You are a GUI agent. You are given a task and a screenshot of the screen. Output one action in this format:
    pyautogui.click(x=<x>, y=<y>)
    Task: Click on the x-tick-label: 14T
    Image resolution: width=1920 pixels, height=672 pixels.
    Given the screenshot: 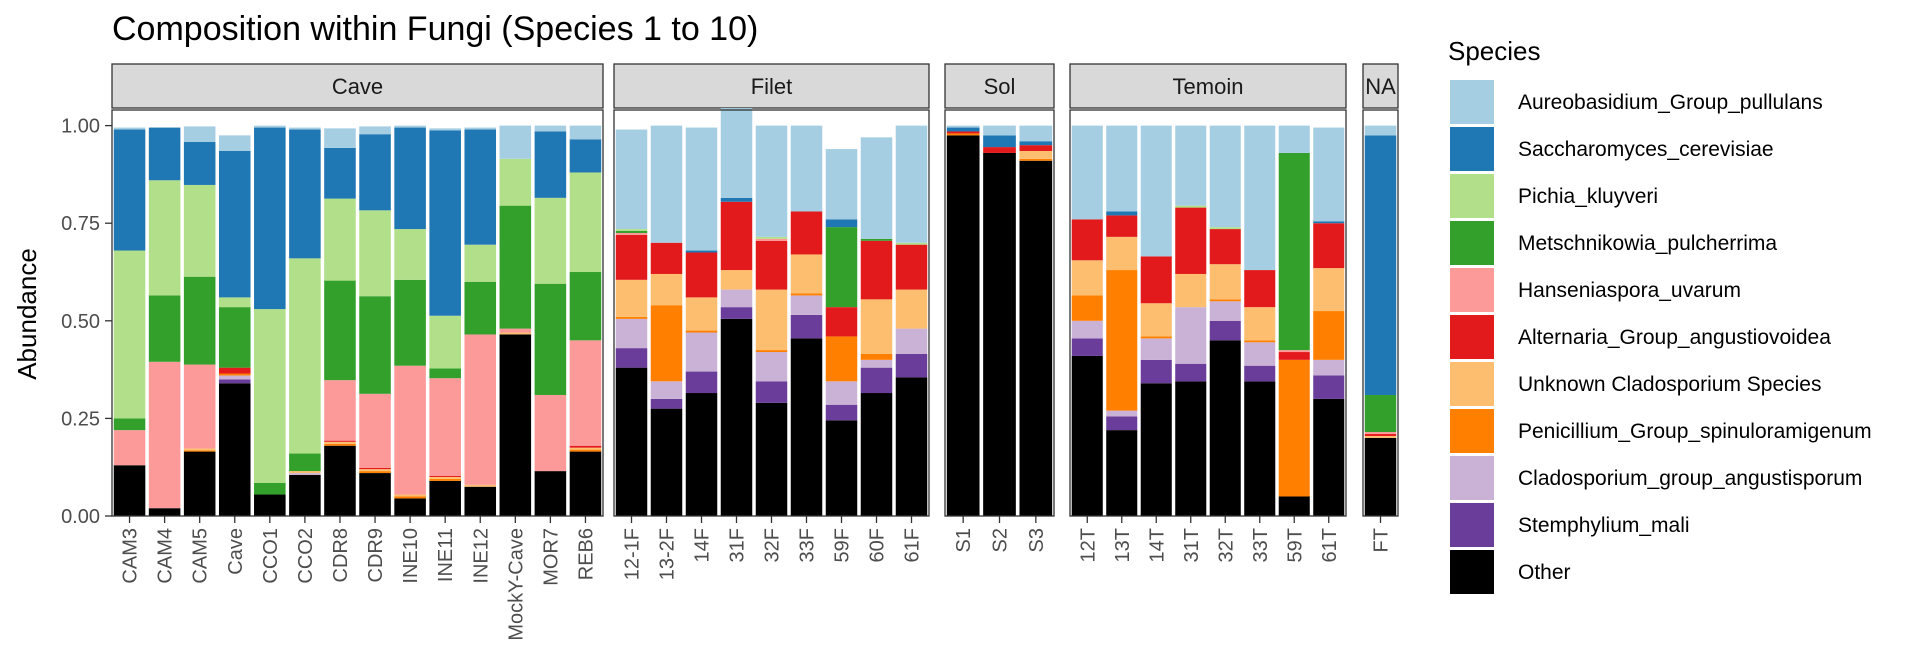 What is the action you would take?
    pyautogui.click(x=1157, y=545)
    